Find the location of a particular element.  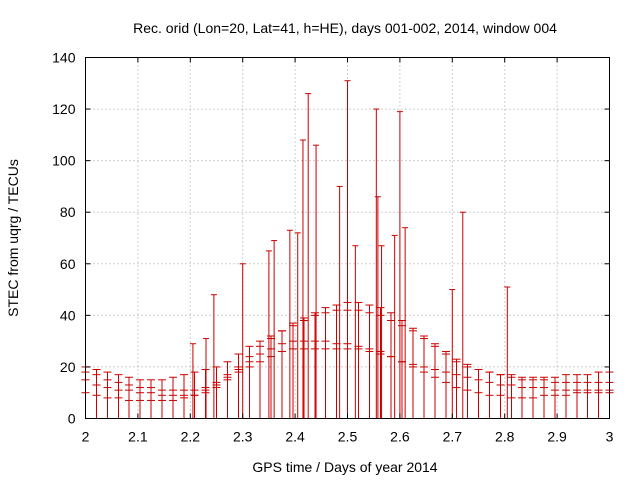

y-tick-label: 20 is located at coordinates (68, 367).